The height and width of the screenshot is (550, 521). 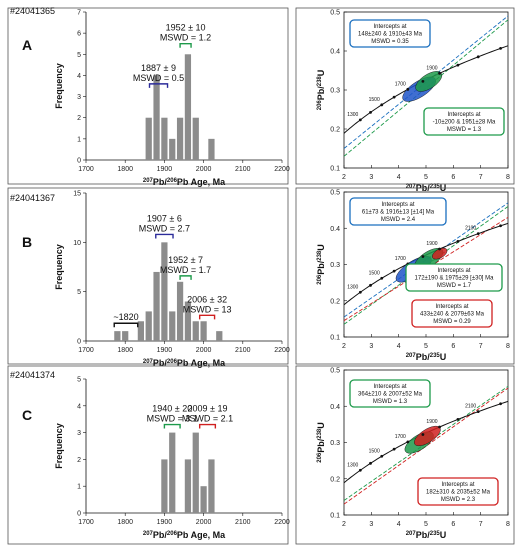 What do you see at coordinates (398, 220) in the screenshot?
I see `intercept-text: MSWD = 2.4` at bounding box center [398, 220].